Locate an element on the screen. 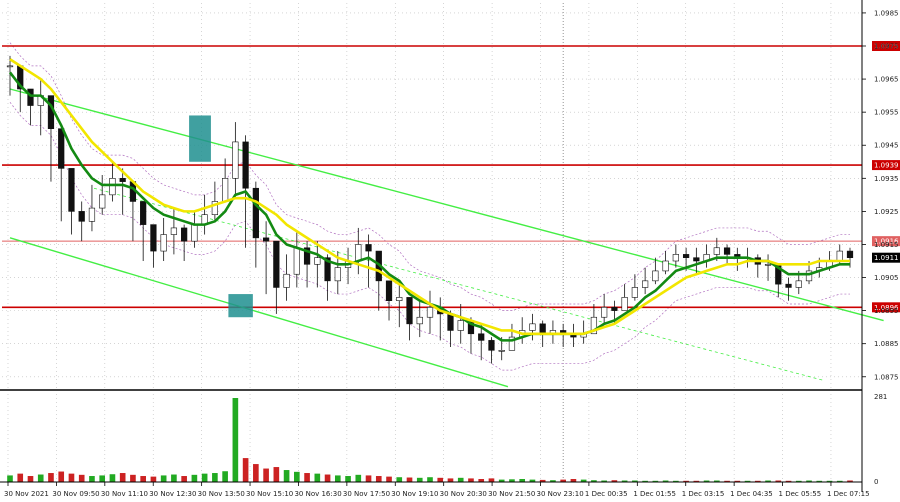 This screenshot has height=502, width=900. price-tick-label: 1.0925 is located at coordinates (886, 212).